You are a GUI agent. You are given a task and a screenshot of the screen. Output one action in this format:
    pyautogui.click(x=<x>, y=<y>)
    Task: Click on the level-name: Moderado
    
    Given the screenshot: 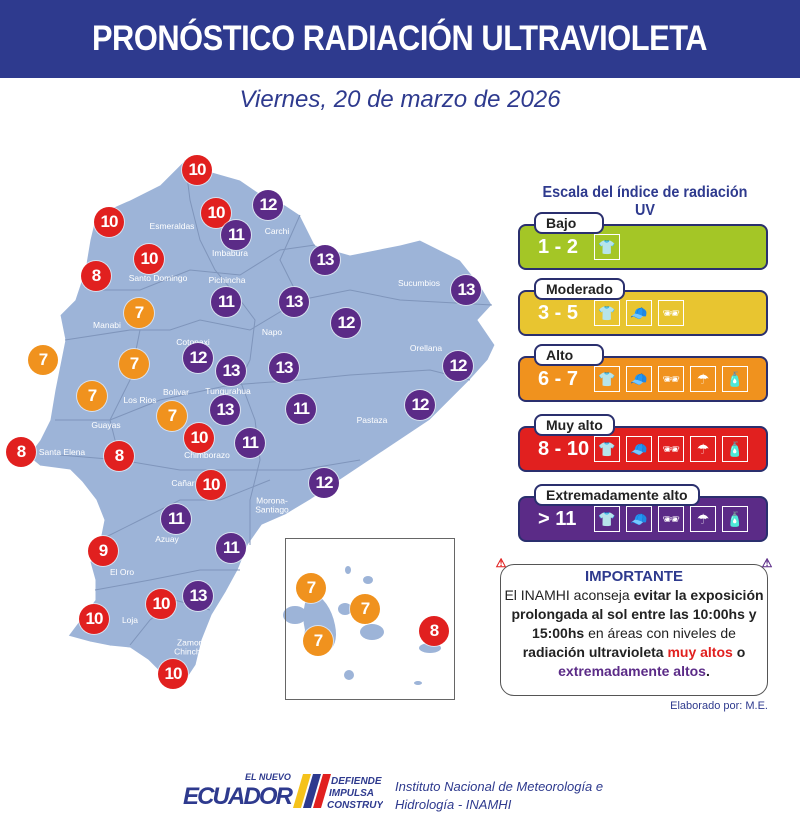 What is the action you would take?
    pyautogui.click(x=579, y=289)
    